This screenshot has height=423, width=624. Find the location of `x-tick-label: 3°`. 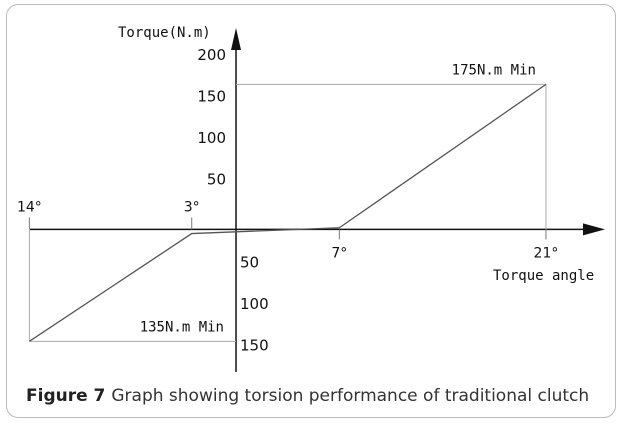

x-tick-label: 3° is located at coordinates (192, 207).